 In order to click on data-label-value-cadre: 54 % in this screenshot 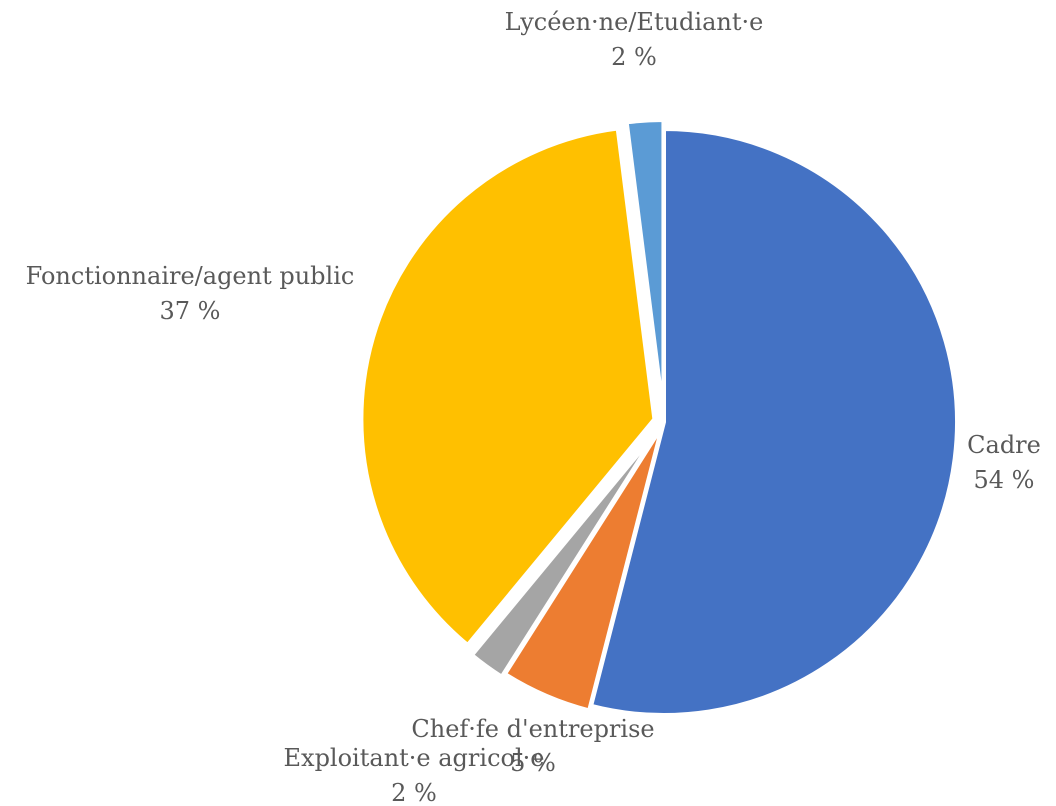, I will do `click(1004, 480)`.